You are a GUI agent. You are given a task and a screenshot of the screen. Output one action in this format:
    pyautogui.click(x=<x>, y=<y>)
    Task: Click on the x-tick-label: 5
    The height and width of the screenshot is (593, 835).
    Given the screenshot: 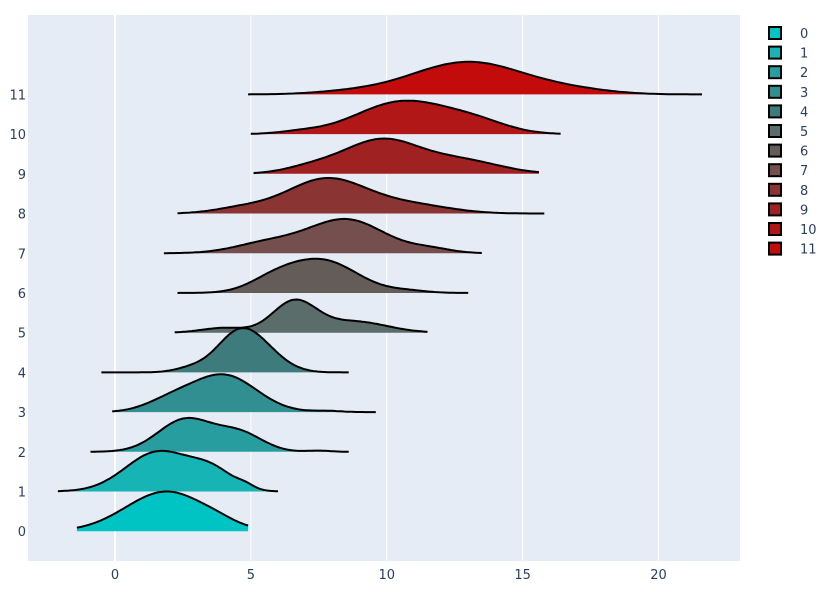 What is the action you would take?
    pyautogui.click(x=251, y=575)
    